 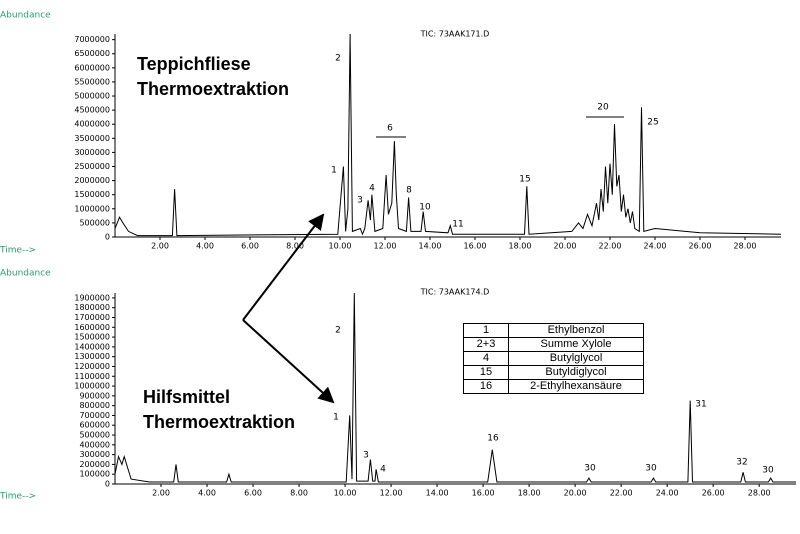 What do you see at coordinates (576, 330) in the screenshot?
I see `table-cell: Ethylbenzol` at bounding box center [576, 330].